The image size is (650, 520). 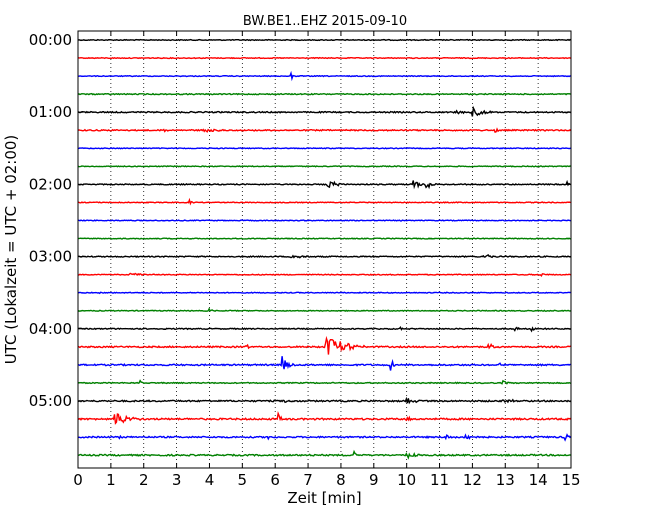 I want to click on x-tick-label: 14, so click(x=538, y=480).